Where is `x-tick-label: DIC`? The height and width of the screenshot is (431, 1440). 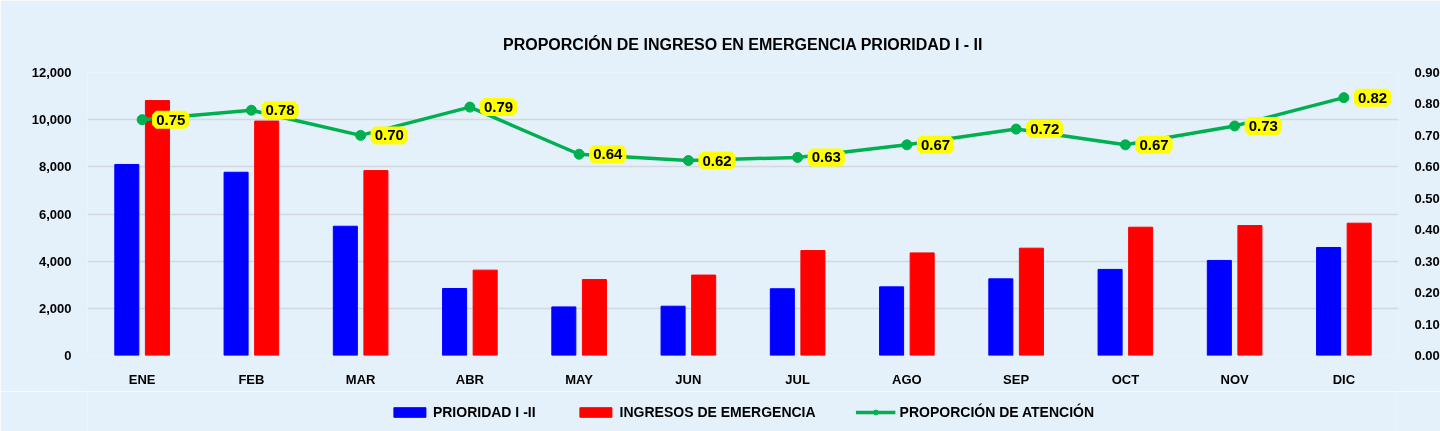 x-tick-label: DIC is located at coordinates (1344, 379).